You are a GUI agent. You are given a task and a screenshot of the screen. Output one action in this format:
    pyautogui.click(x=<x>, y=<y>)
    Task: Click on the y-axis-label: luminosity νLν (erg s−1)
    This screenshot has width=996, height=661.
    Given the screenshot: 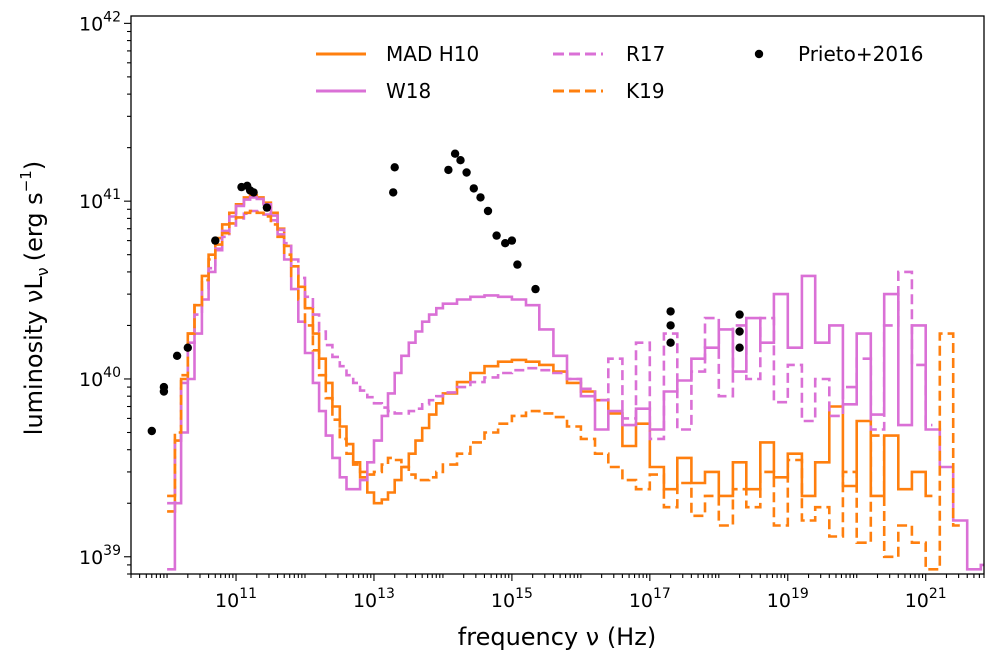 What is the action you would take?
    pyautogui.click(x=34, y=298)
    